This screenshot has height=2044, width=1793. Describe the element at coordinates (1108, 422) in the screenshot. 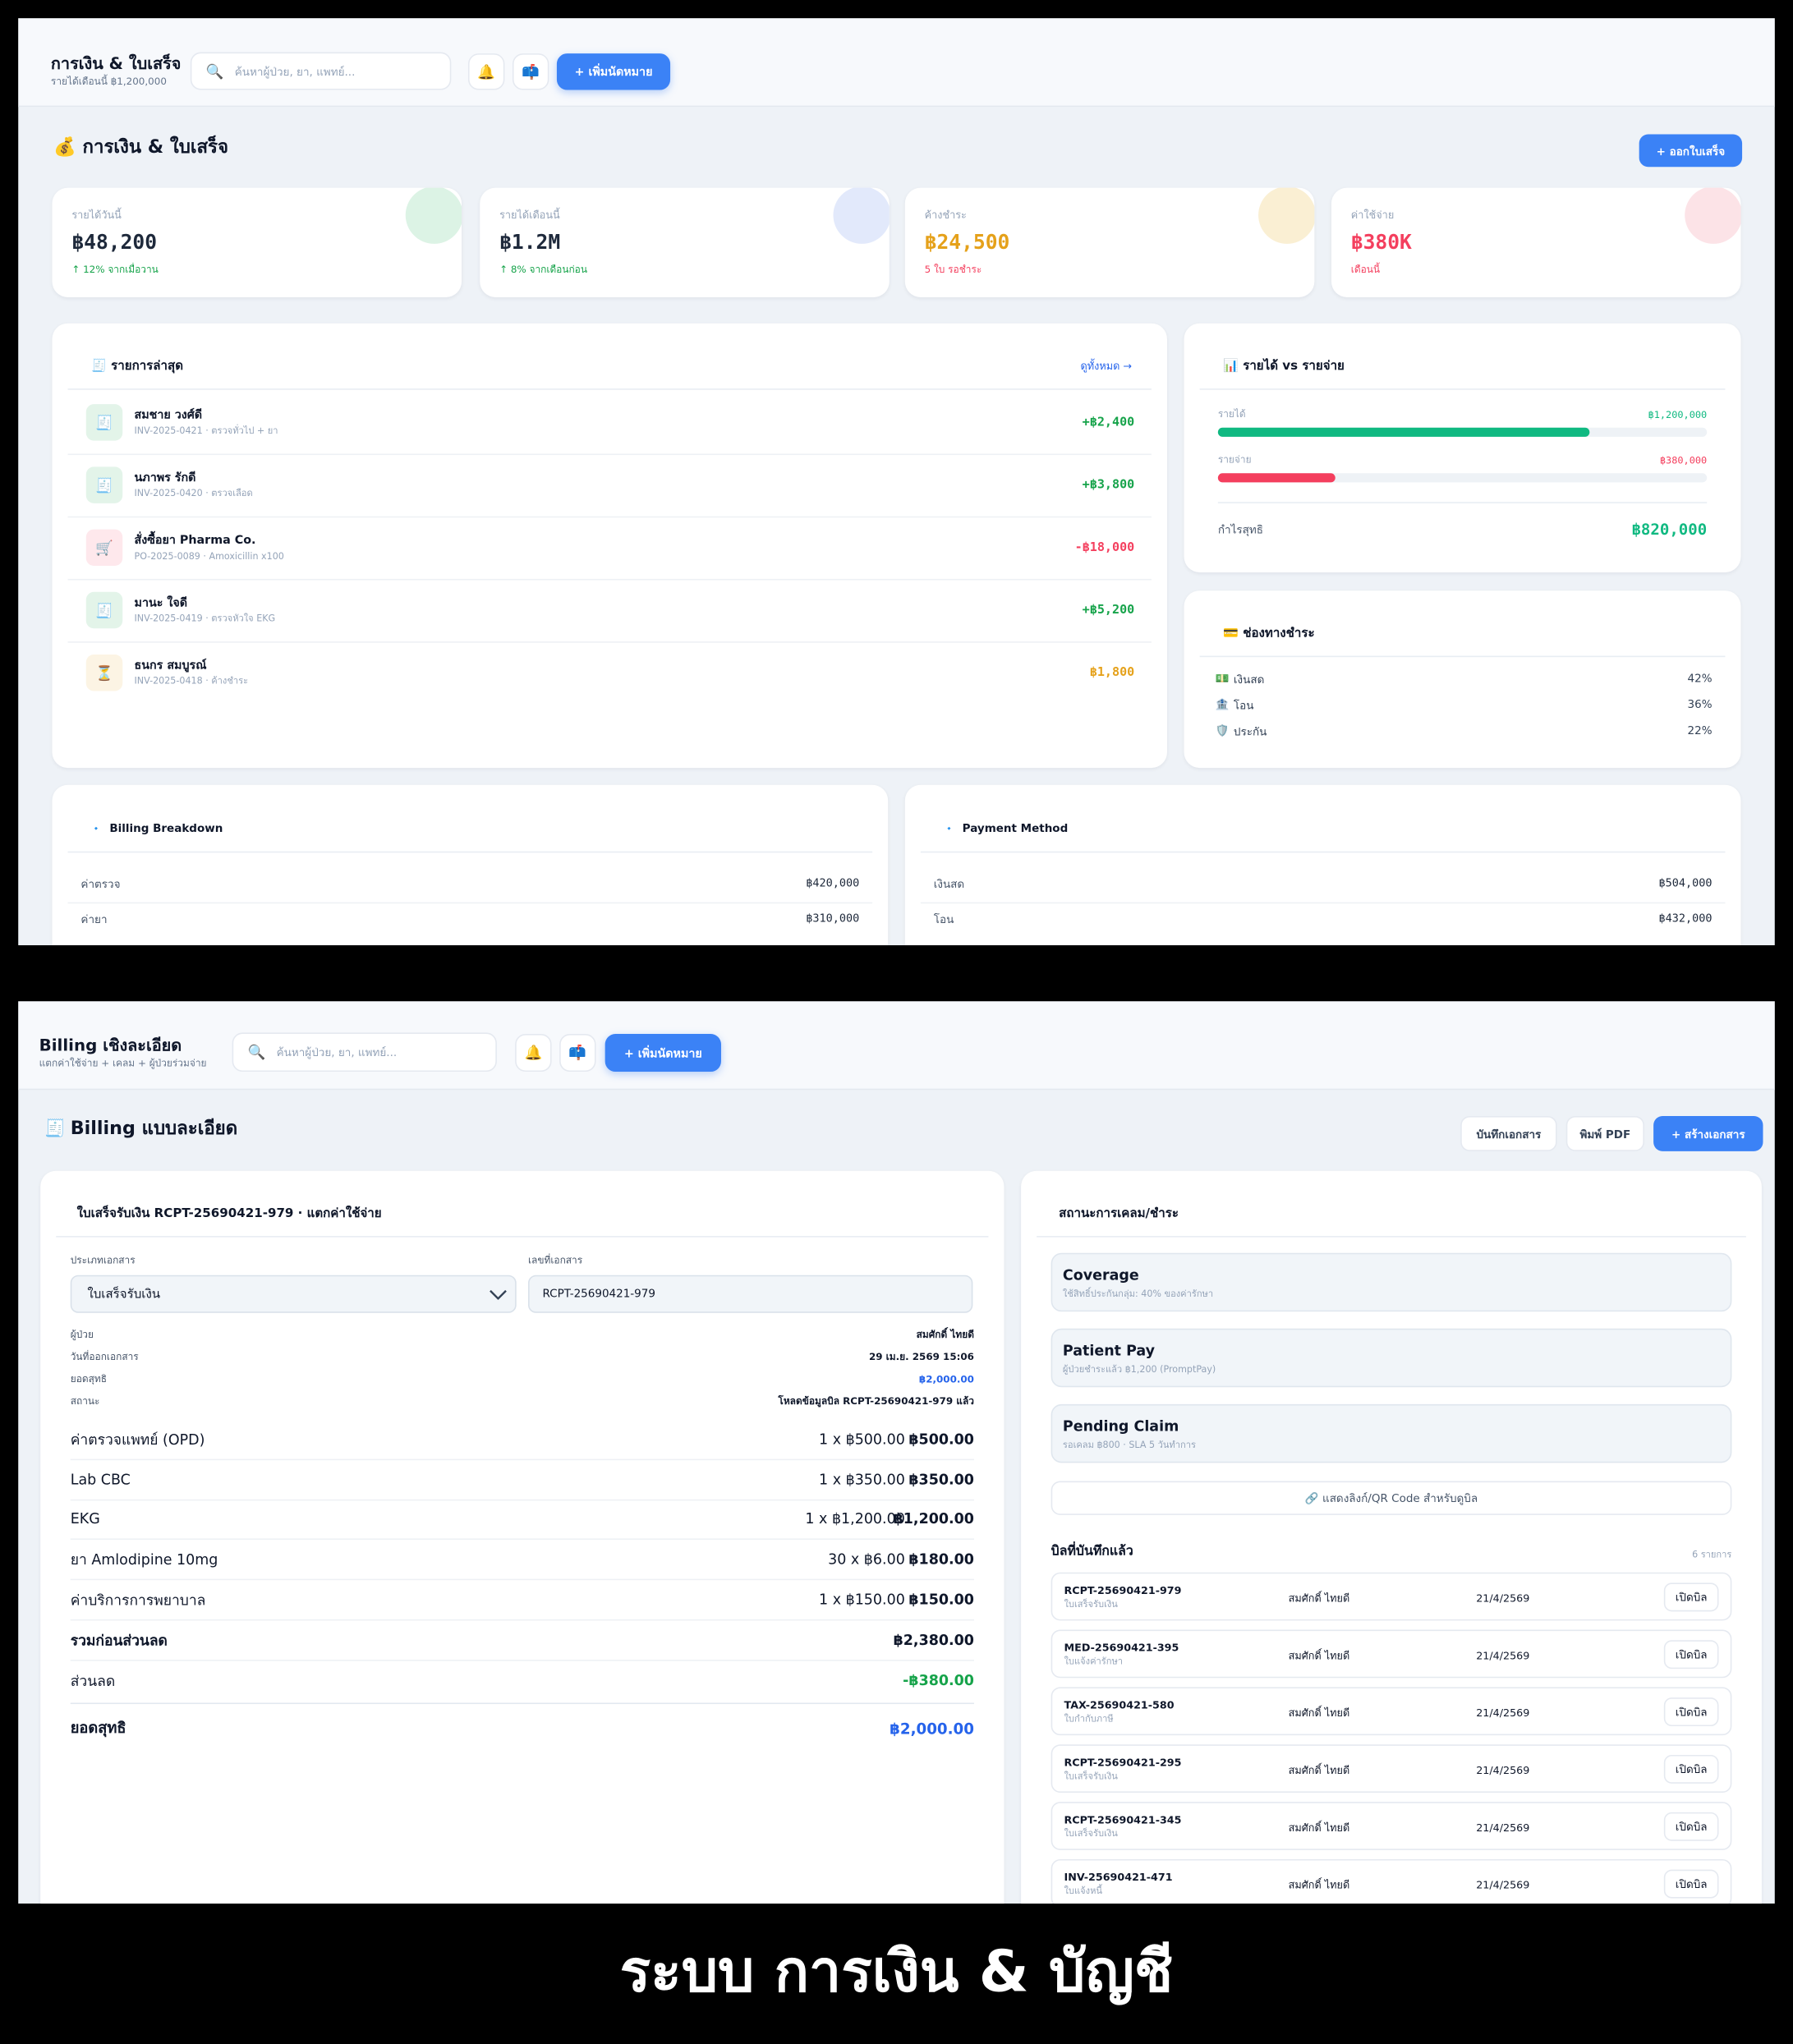

I see `transaction-amount: +฿2,400` at that location.